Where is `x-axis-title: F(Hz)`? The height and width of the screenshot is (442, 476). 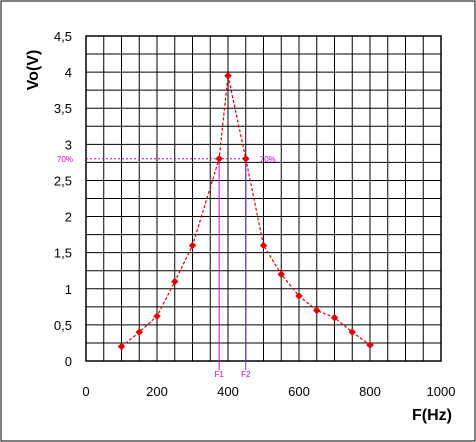
x-axis-title: F(Hz) is located at coordinates (432, 415).